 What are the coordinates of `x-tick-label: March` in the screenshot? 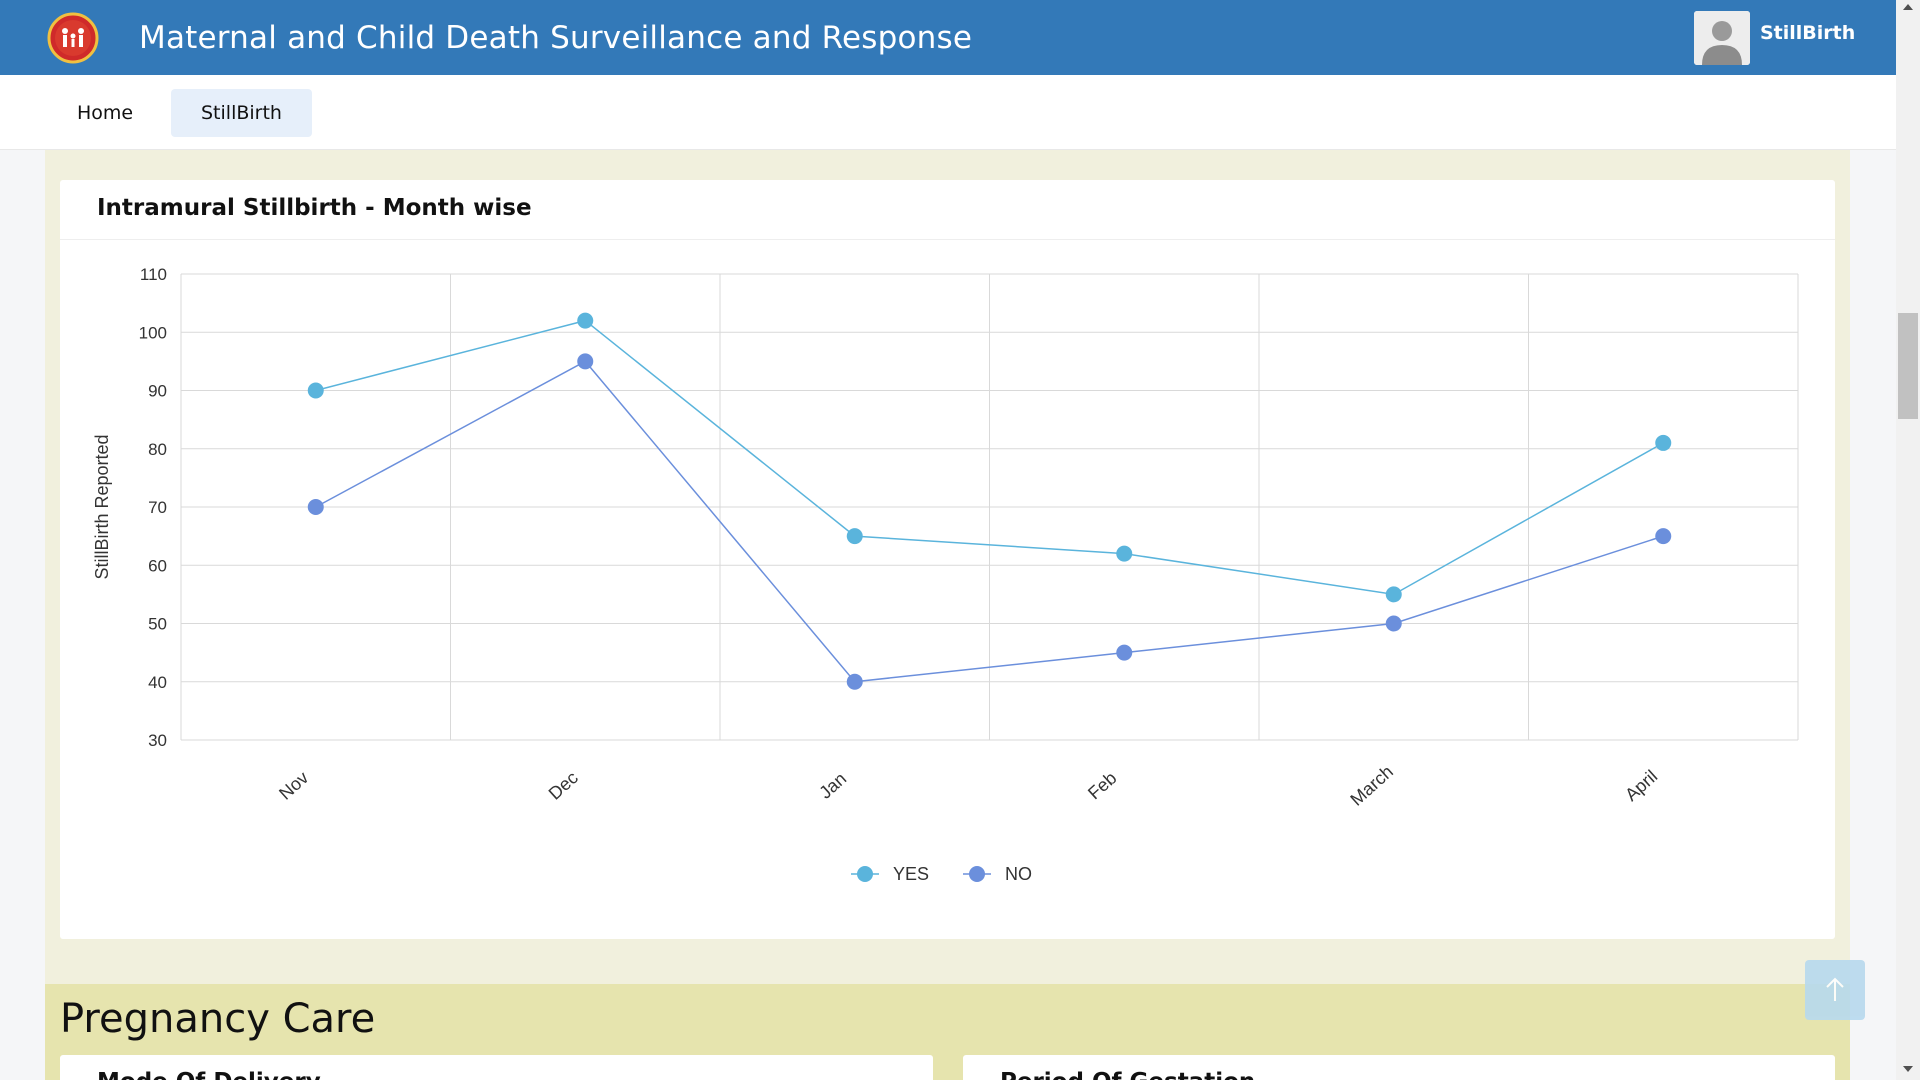 It's located at (1371, 785).